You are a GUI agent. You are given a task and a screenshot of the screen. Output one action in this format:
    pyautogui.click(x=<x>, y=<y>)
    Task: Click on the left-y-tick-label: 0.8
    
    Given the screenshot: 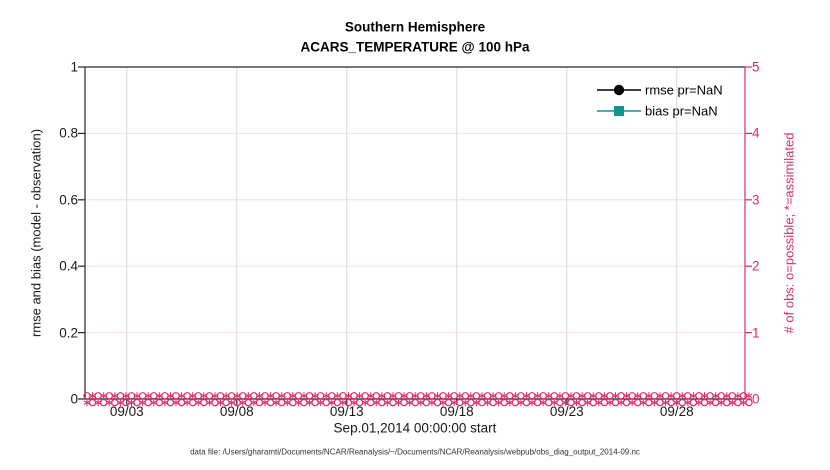 What is the action you would take?
    pyautogui.click(x=68, y=133)
    